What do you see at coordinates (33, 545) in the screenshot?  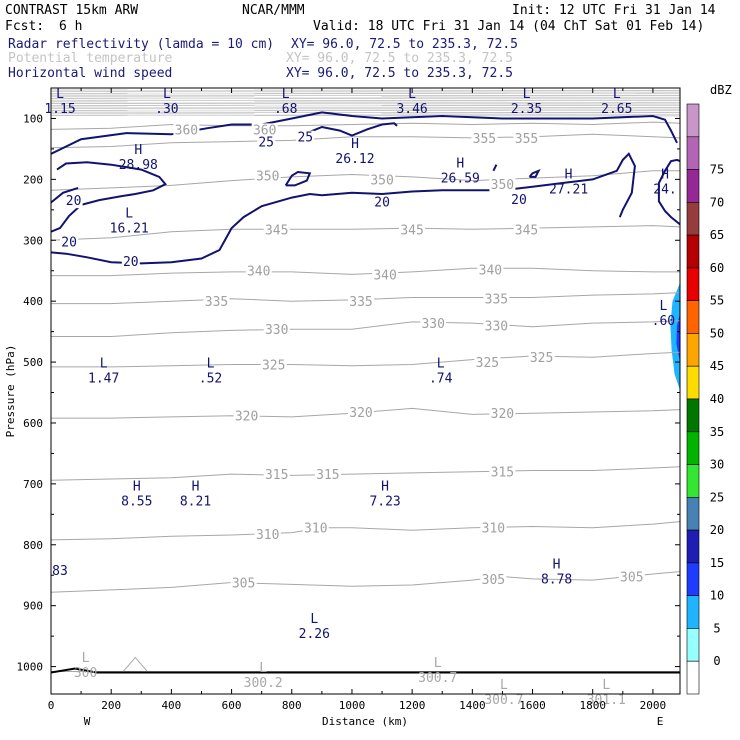 I see `y-tick-label: 800` at bounding box center [33, 545].